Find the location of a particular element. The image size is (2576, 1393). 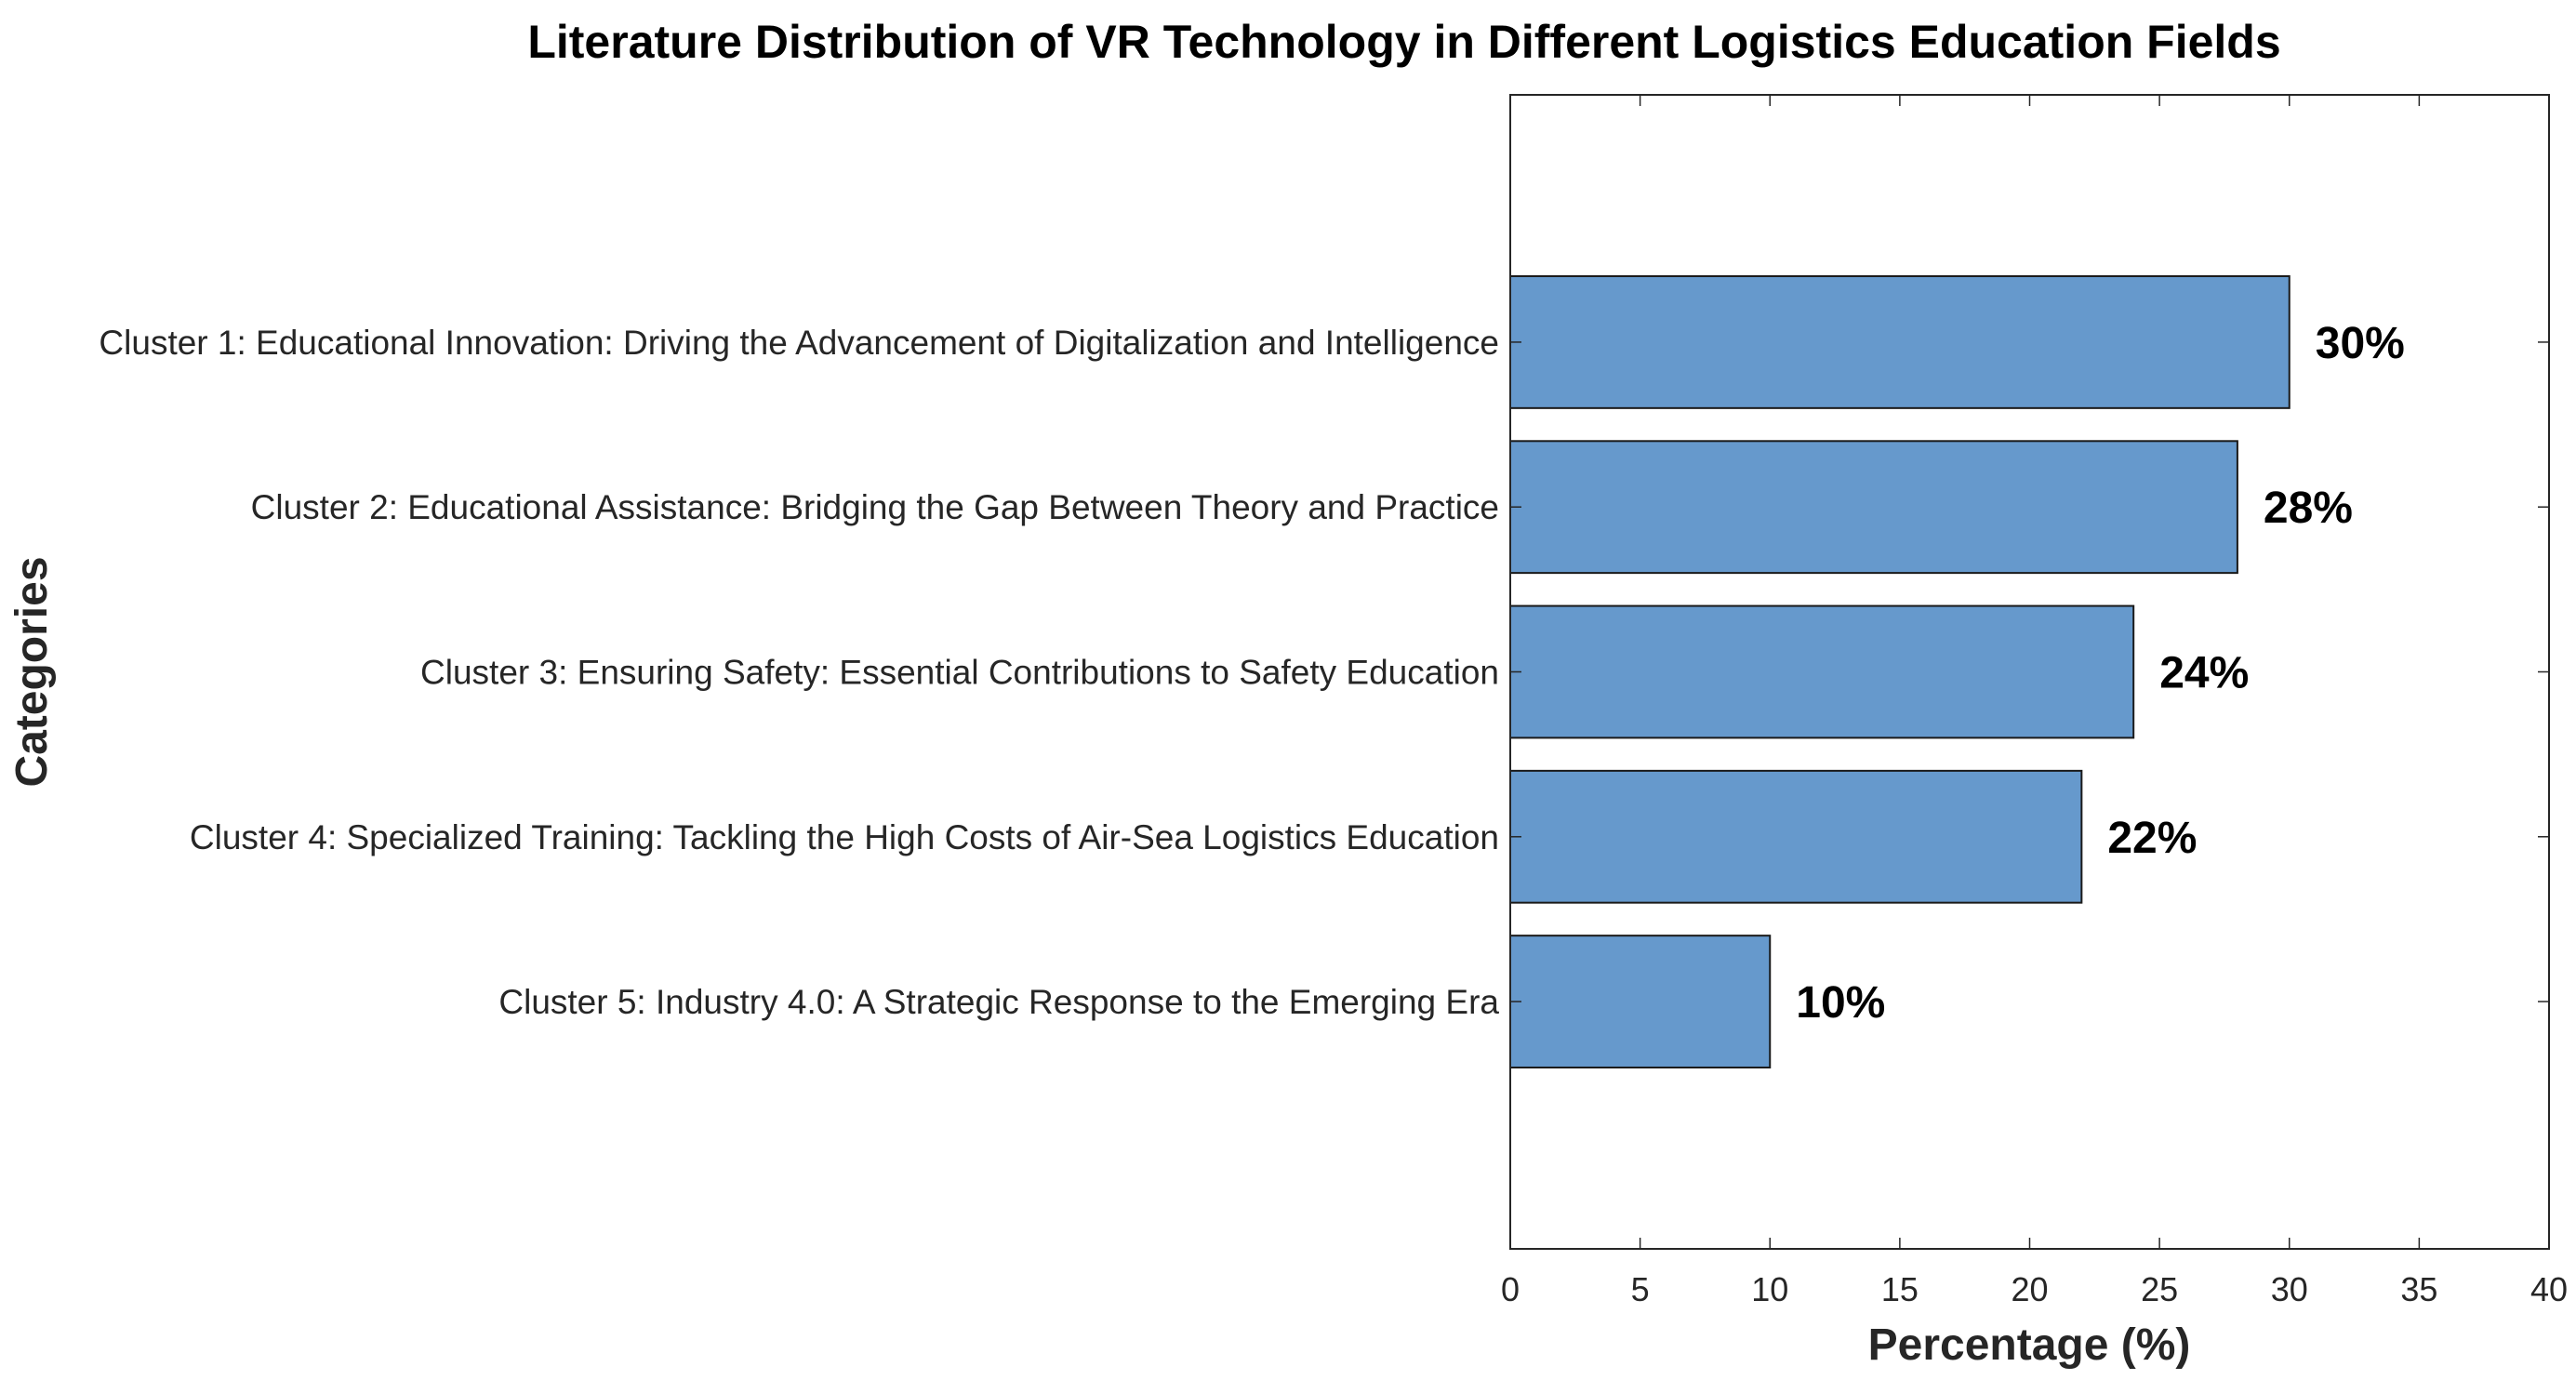

x-tick-label-20: 20 is located at coordinates (2029, 1289).